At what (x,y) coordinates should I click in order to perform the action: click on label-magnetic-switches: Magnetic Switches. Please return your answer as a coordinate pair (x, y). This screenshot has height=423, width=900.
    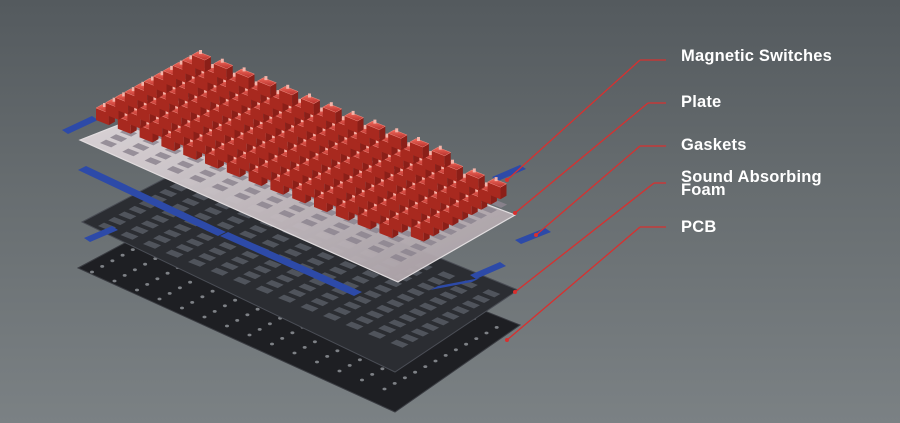
    Looking at the image, I should click on (757, 56).